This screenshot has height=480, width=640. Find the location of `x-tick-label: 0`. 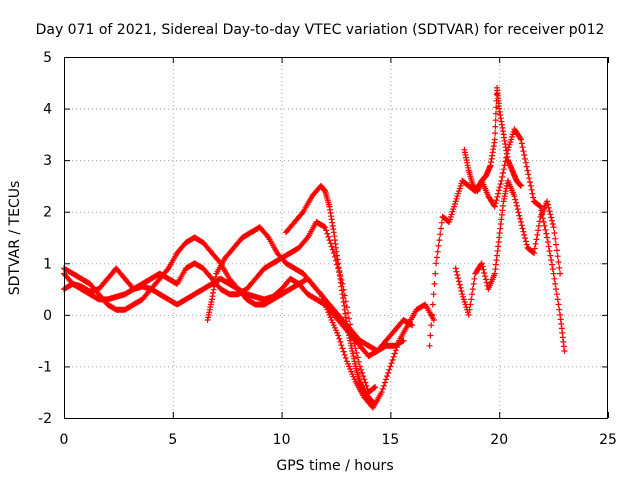

x-tick-label: 0 is located at coordinates (64, 440).